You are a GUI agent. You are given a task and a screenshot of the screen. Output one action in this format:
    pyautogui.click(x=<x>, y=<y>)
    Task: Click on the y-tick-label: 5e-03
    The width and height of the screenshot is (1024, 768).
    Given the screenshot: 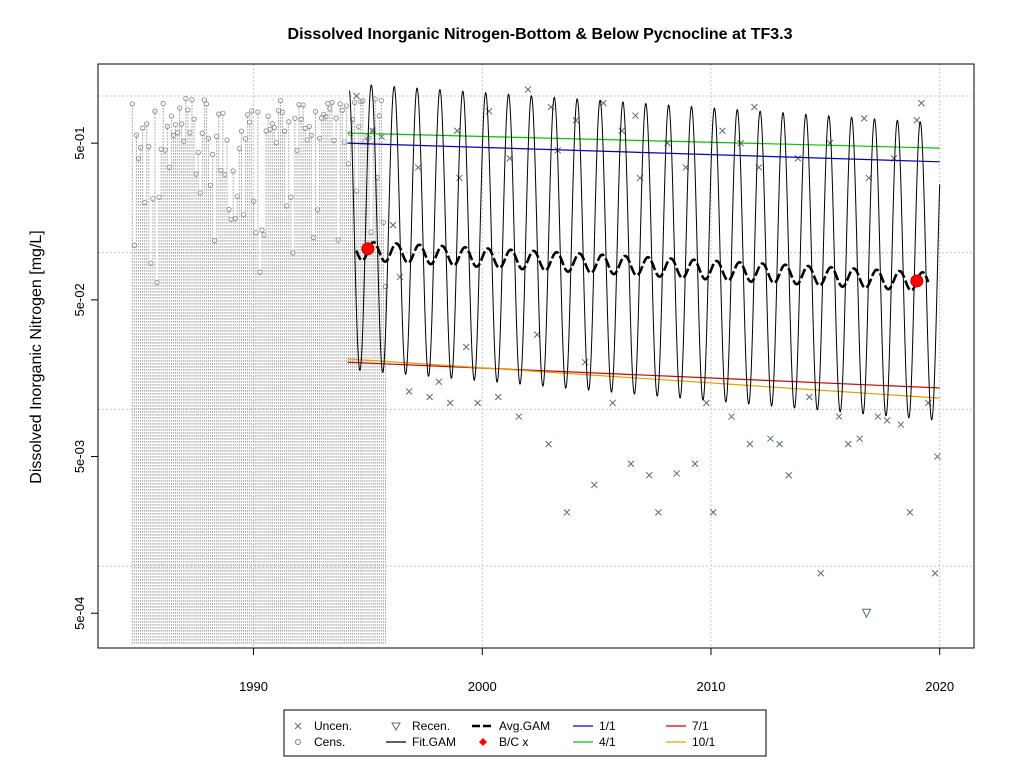 What is the action you would take?
    pyautogui.click(x=79, y=456)
    